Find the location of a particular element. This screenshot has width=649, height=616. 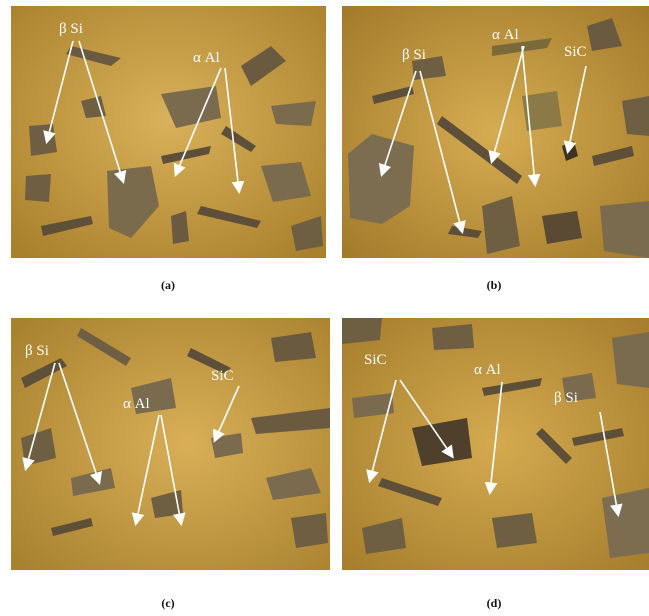

caption-a: (a) is located at coordinates (168, 285).